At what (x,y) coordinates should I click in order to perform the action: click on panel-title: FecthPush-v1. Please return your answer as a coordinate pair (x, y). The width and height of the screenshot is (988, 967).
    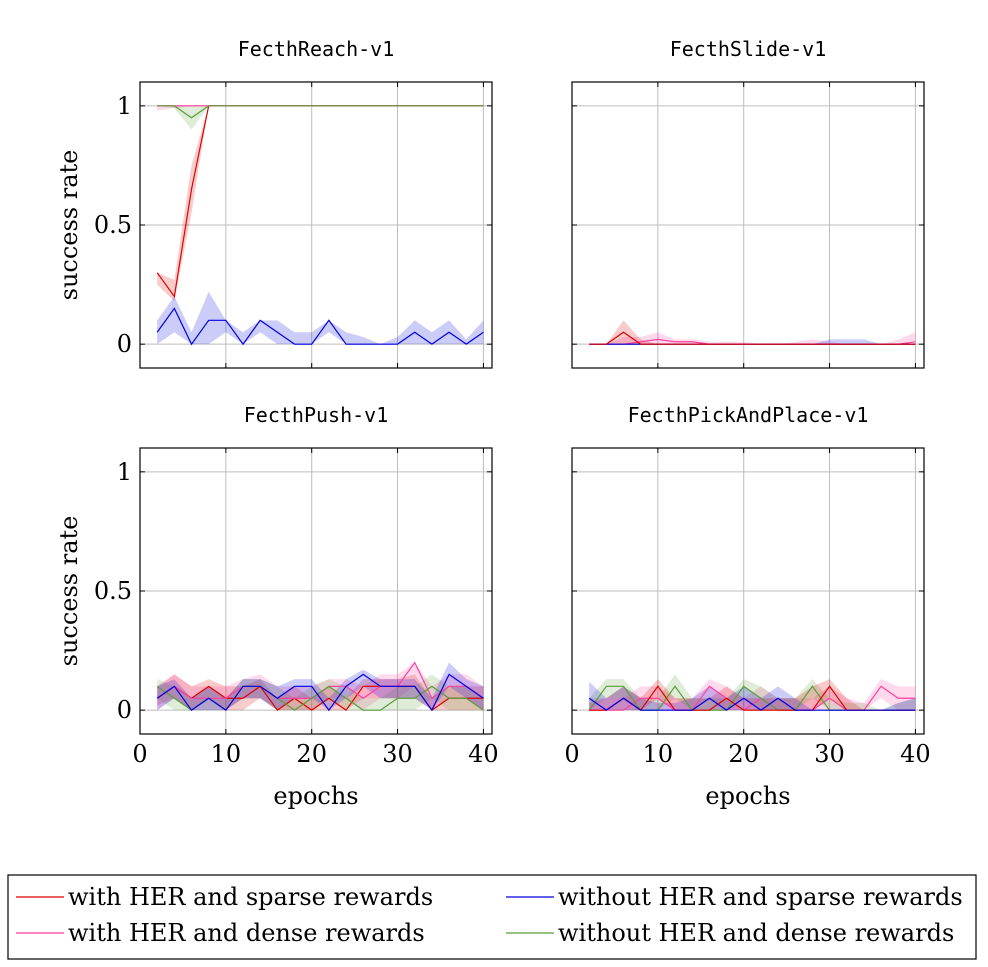
    Looking at the image, I should click on (316, 415).